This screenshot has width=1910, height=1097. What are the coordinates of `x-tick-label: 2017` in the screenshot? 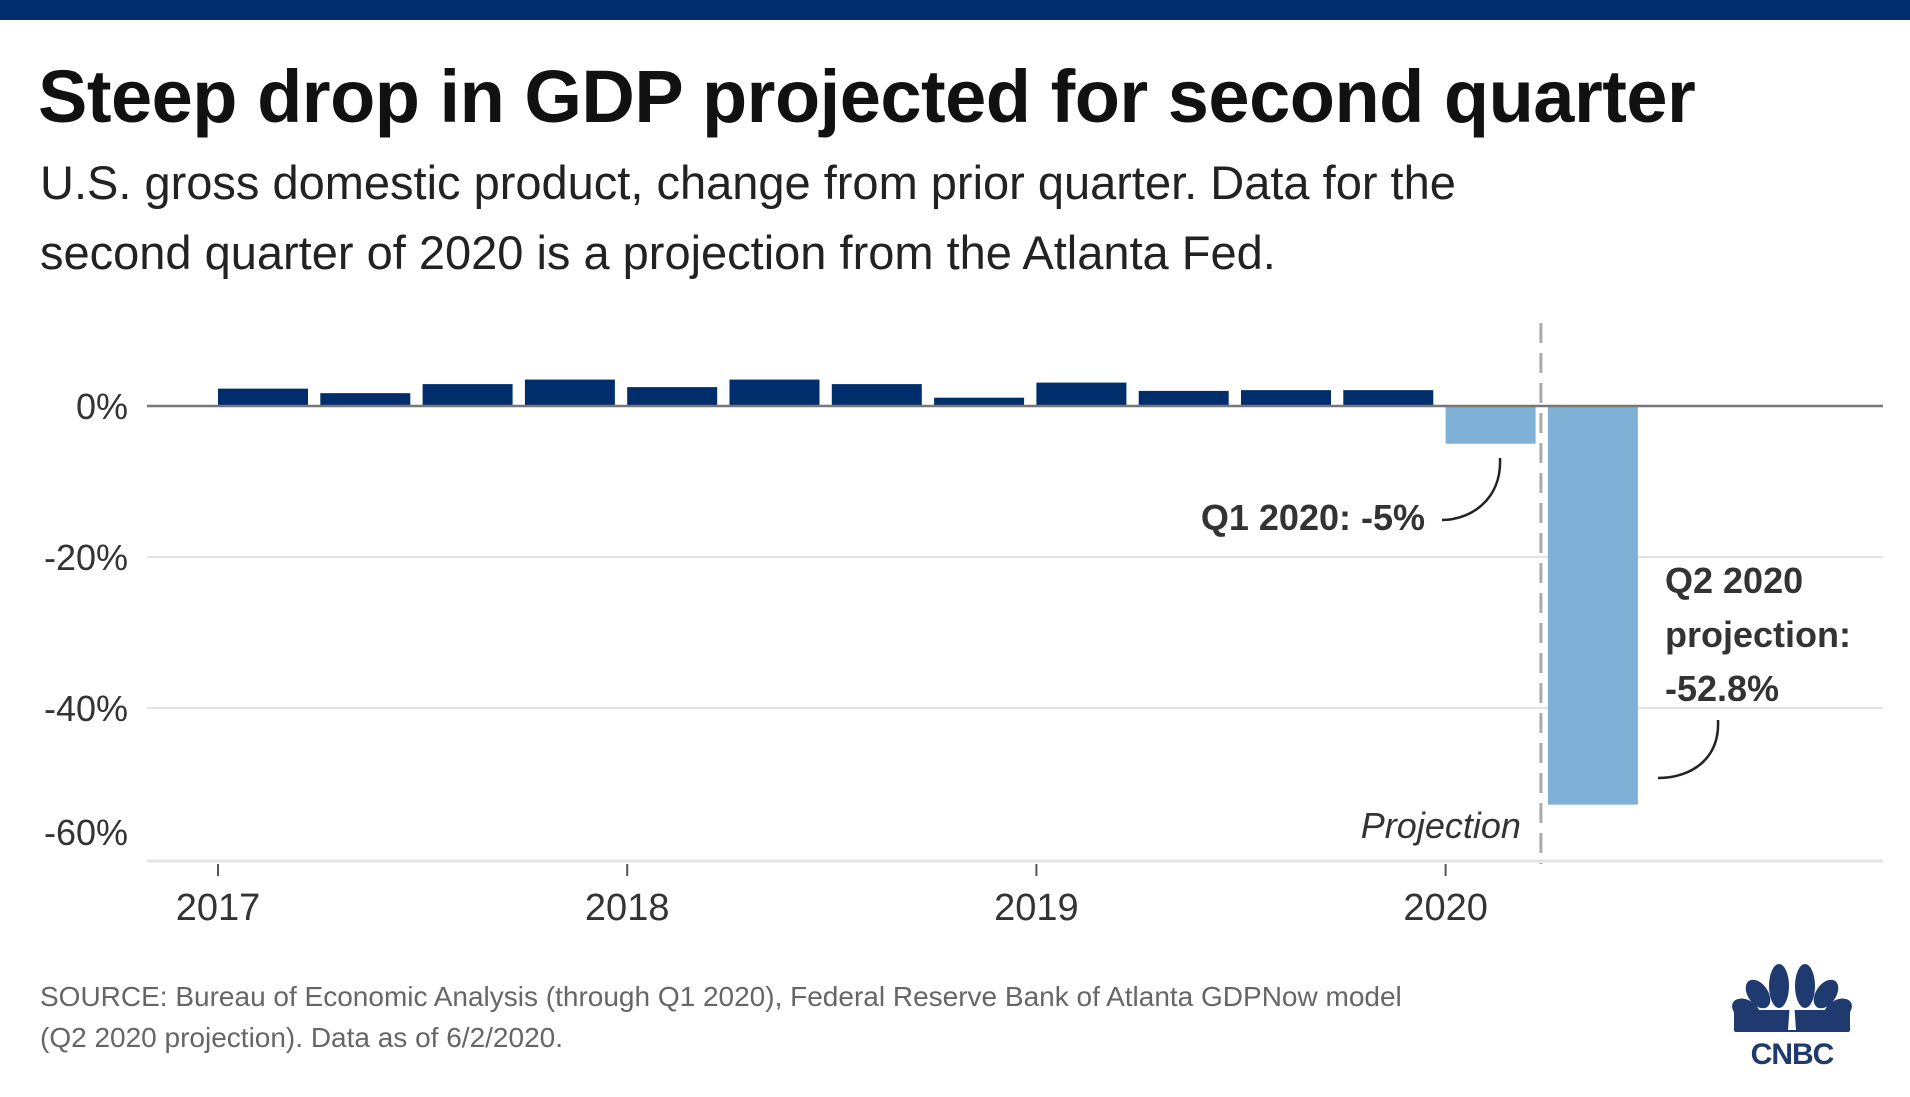 It's located at (218, 908).